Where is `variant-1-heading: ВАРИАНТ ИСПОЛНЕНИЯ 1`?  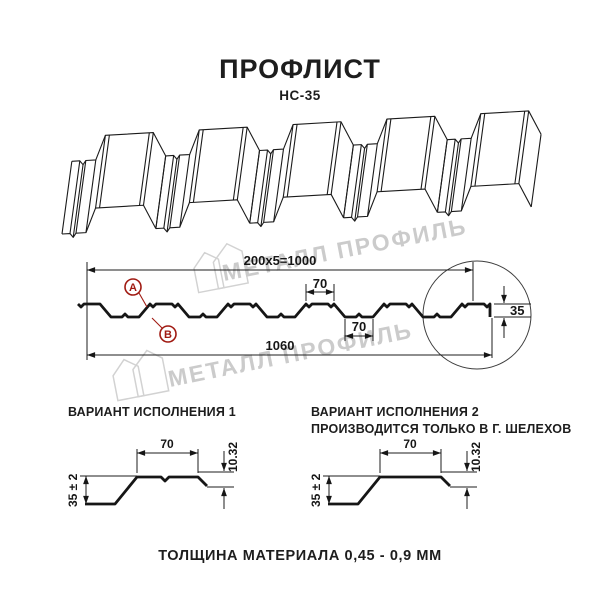
variant-1-heading: ВАРИАНТ ИСПОЛНЕНИЯ 1 is located at coordinates (152, 412).